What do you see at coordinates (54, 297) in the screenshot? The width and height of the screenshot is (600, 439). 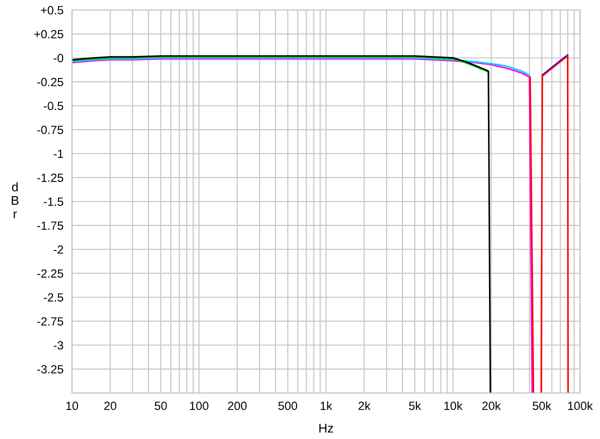 I see `y-tick-label: -2.5` at bounding box center [54, 297].